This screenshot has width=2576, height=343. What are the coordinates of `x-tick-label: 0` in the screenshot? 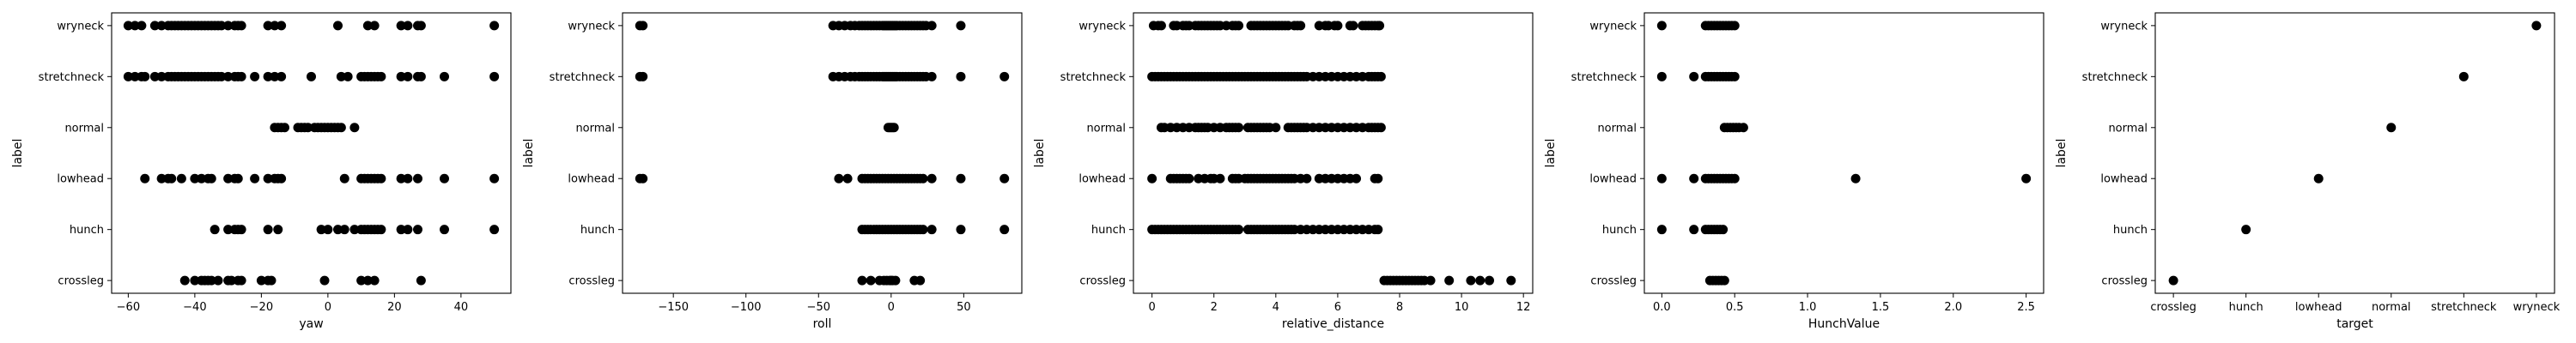 It's located at (328, 307).